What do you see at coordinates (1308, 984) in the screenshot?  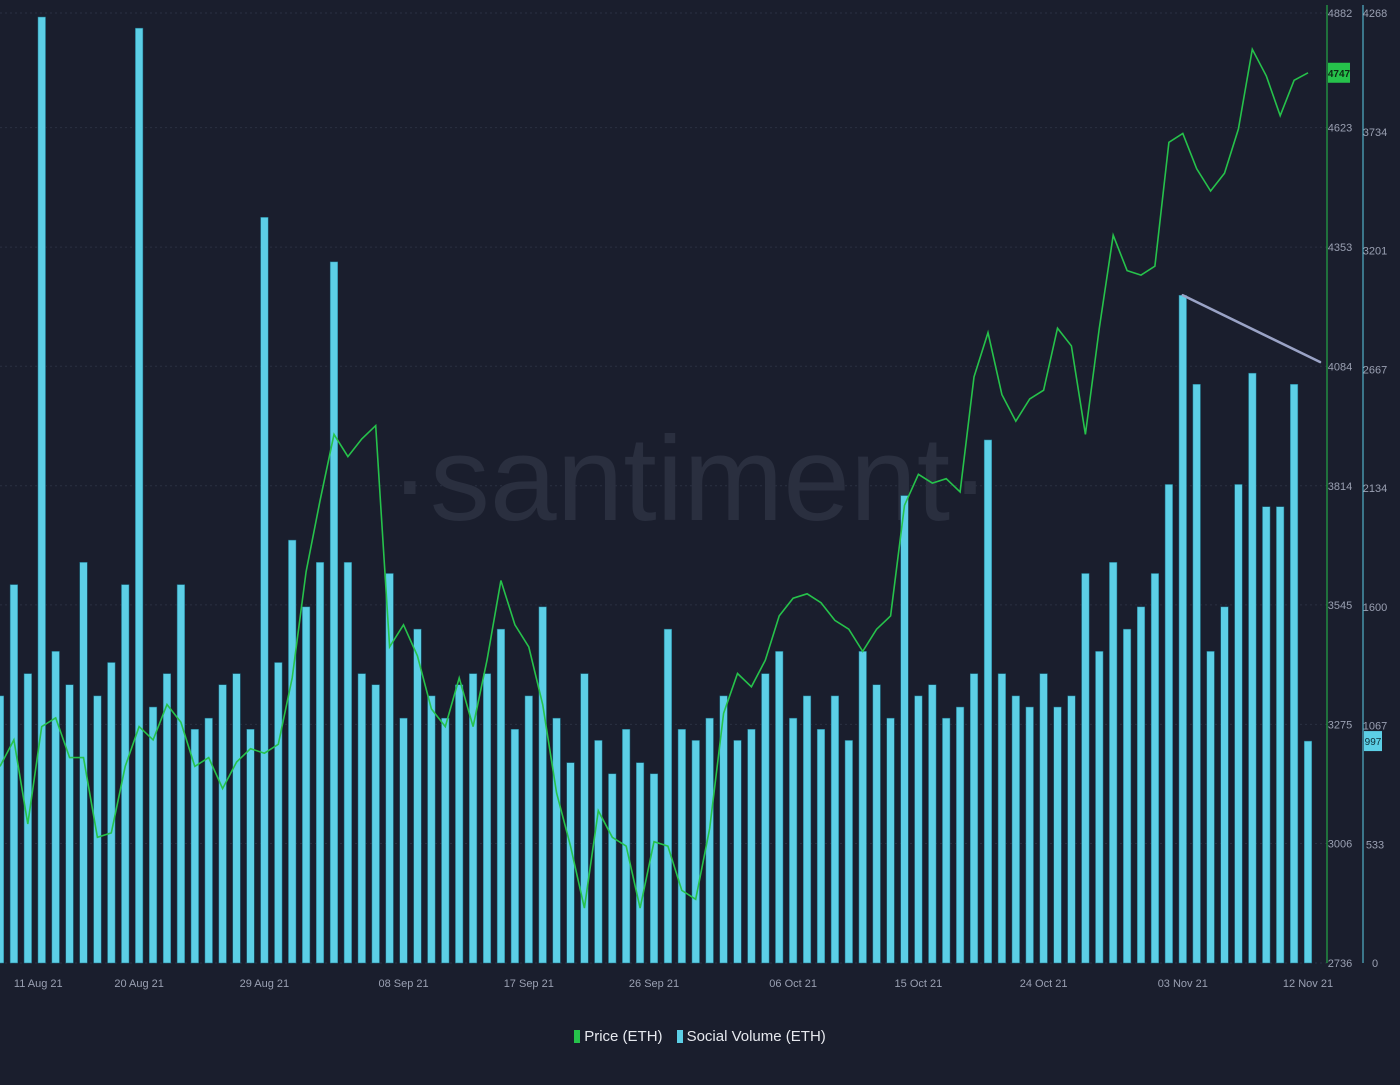 I see `x-tick-label: 12 Nov 21` at bounding box center [1308, 984].